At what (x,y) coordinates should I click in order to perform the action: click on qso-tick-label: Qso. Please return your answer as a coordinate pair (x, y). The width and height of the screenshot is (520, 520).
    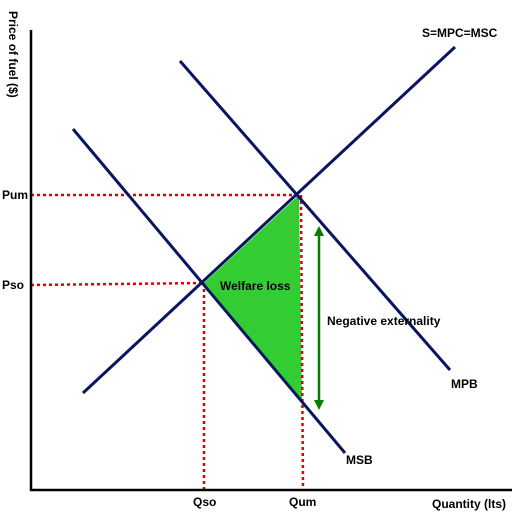
    Looking at the image, I should click on (204, 502).